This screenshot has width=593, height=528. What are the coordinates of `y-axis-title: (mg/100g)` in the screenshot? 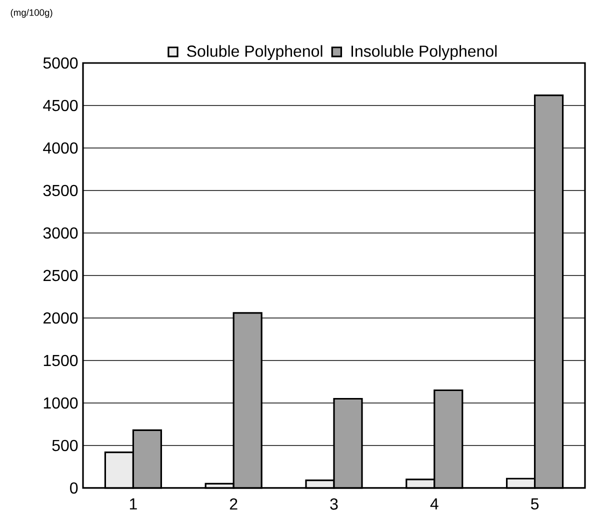 It's located at (31, 13).